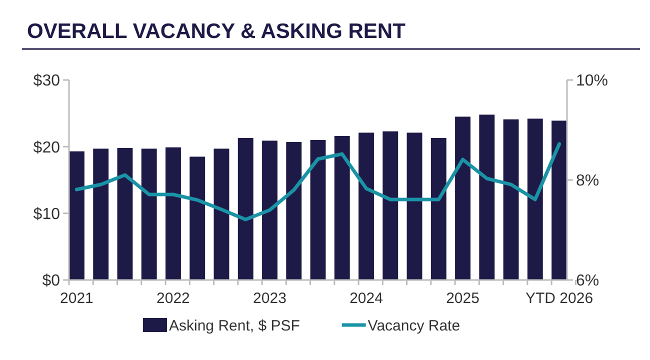 This screenshot has width=650, height=360. Describe the element at coordinates (463, 298) in the screenshot. I see `x-tick-label: 2025` at that location.